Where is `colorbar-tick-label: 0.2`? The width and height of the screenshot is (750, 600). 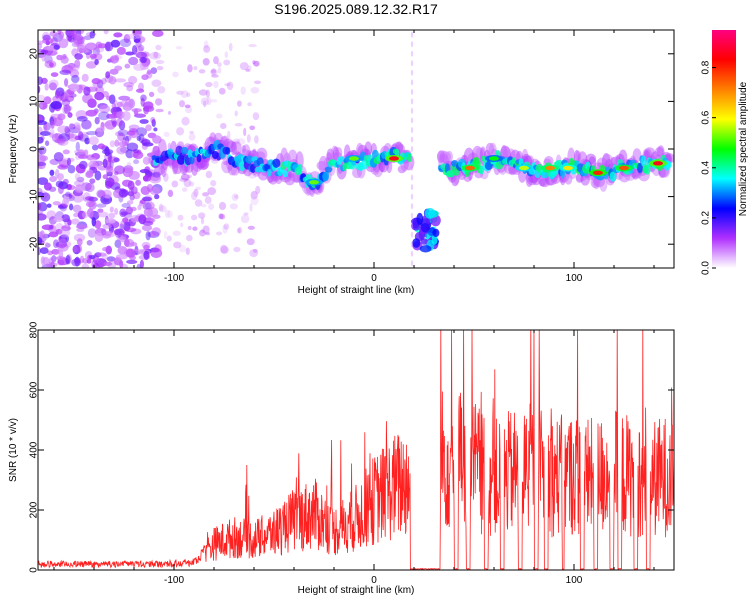 colorbar-tick-label: 0.2 is located at coordinates (706, 218).